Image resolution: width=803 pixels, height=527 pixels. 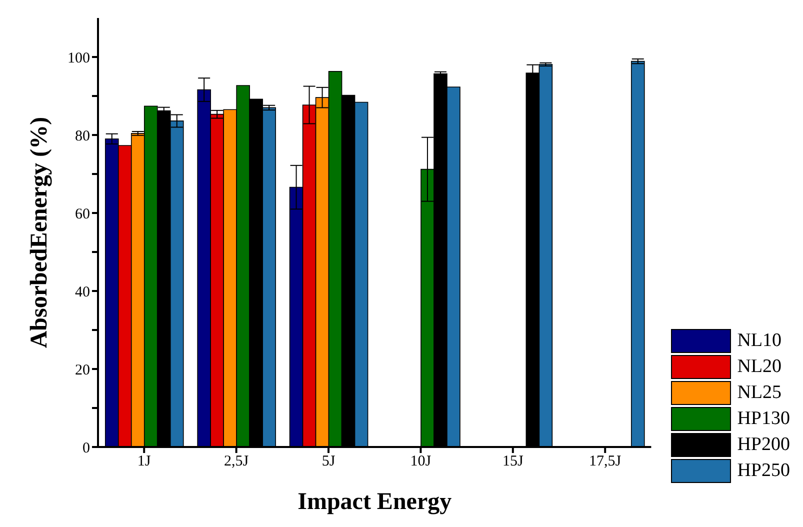 I want to click on legend-label: HP200, so click(x=763, y=445).